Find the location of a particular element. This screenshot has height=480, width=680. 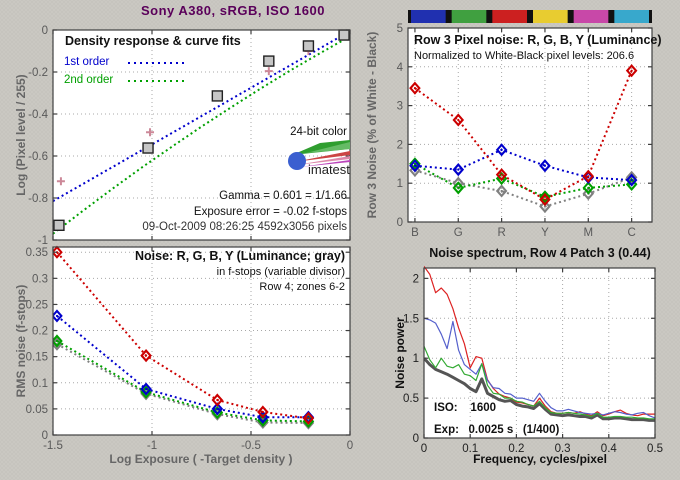

density-title: Density response & curve fits is located at coordinates (153, 41).